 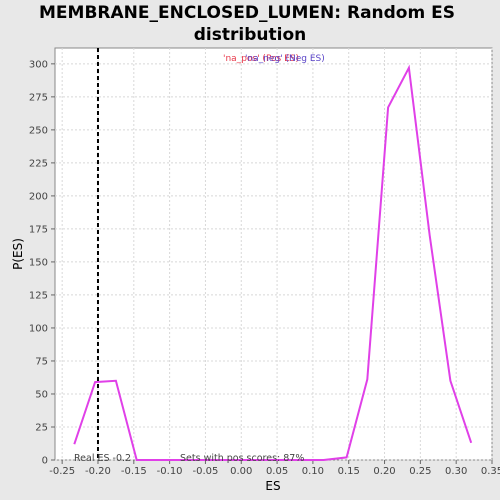 I want to click on x-axis-label: ES, so click(x=272, y=486).